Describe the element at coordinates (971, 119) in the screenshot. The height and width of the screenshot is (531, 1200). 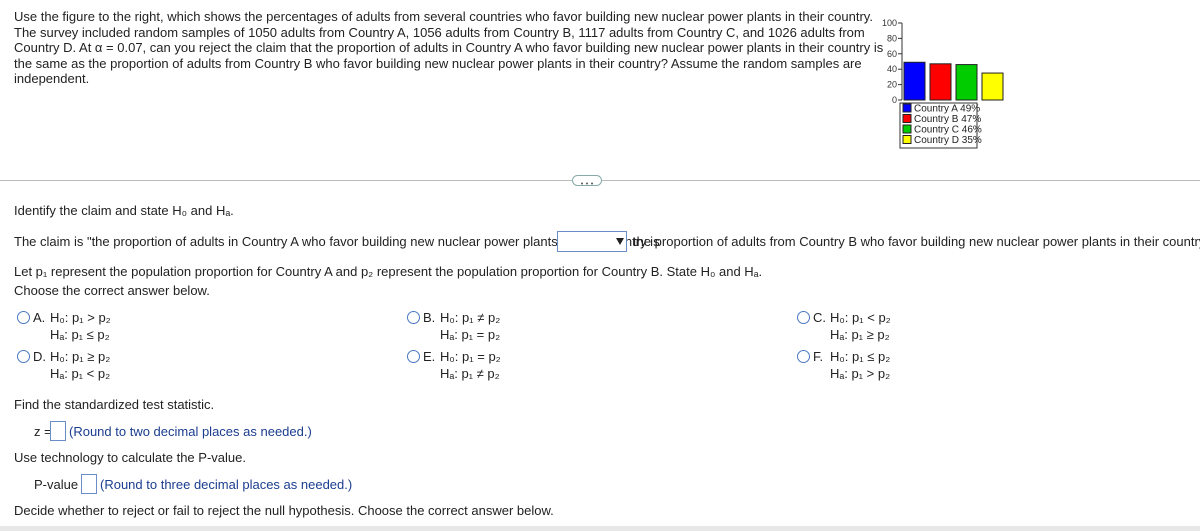
I see `legend-value: 47%` at that location.